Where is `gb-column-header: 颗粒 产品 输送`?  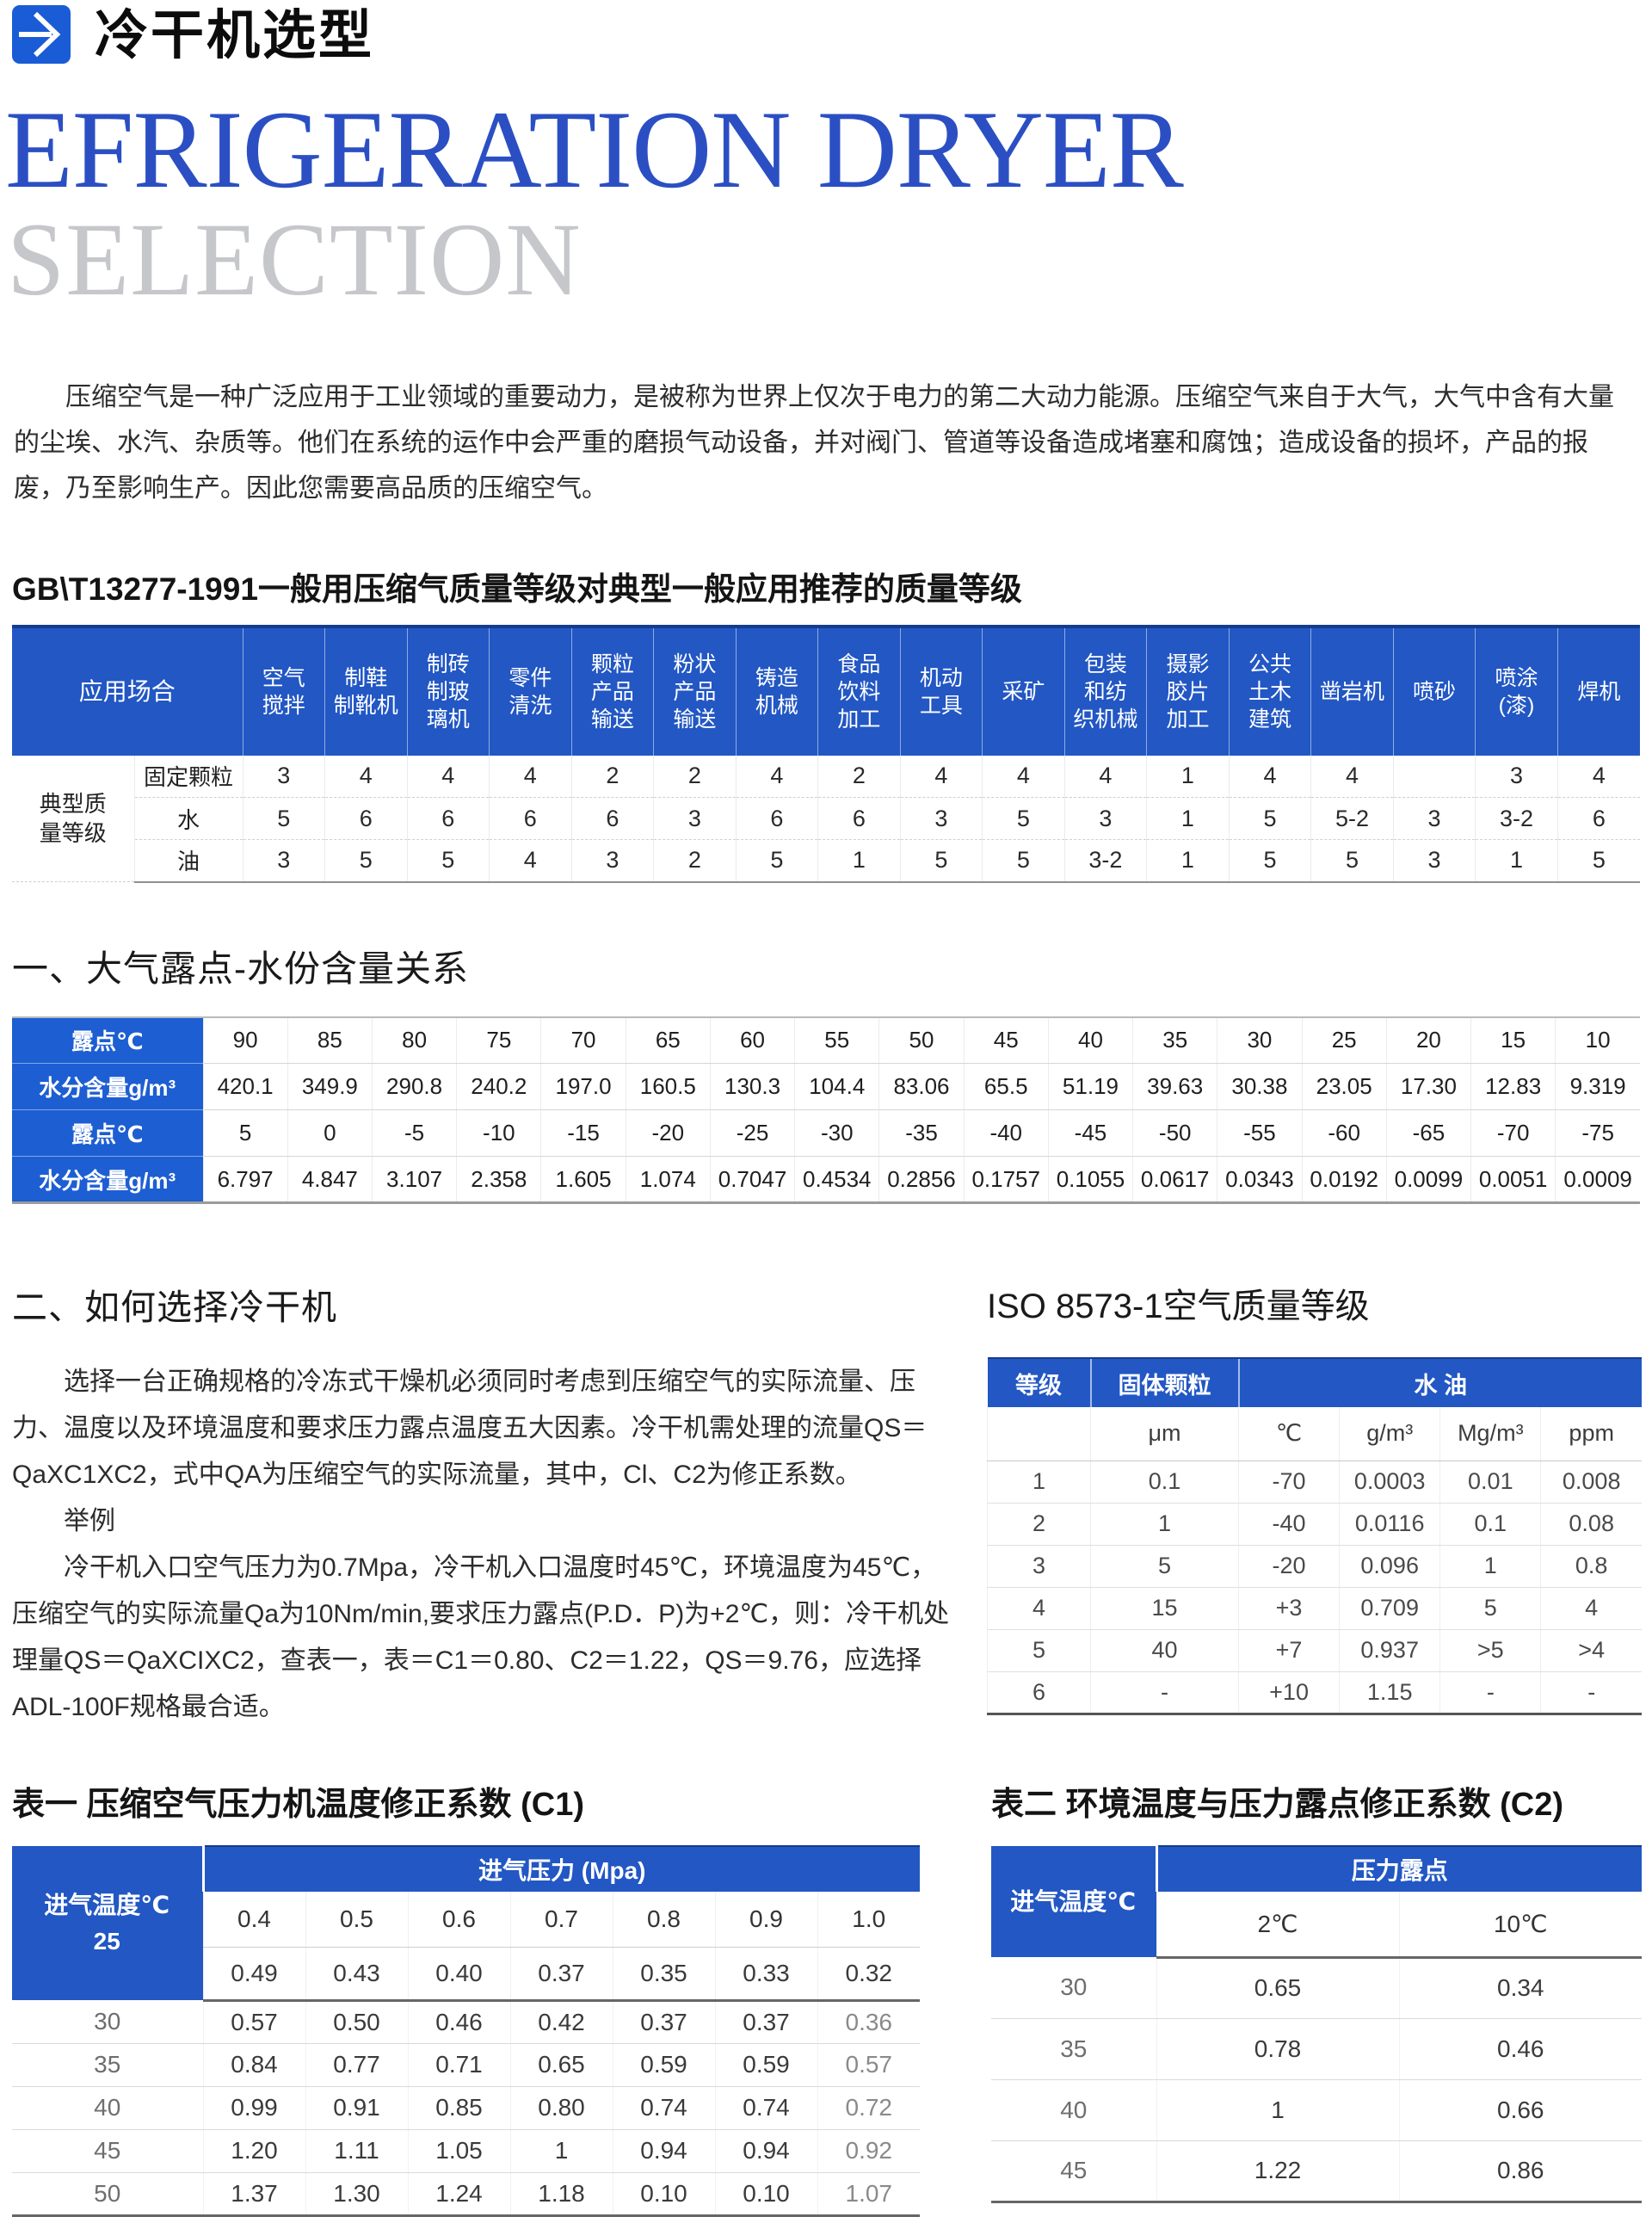 gb-column-header: 颗粒 产品 输送 is located at coordinates (612, 690).